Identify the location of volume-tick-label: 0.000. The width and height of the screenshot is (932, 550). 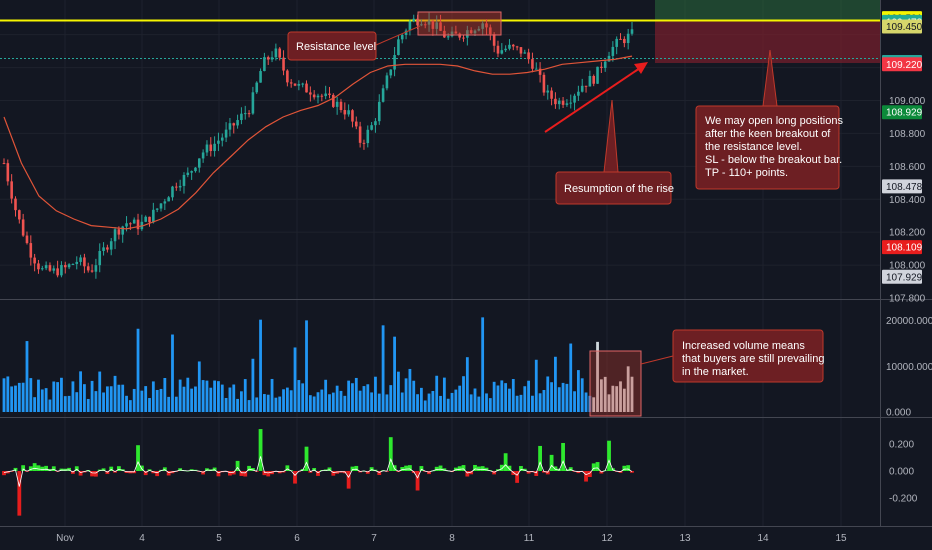
(898, 413).